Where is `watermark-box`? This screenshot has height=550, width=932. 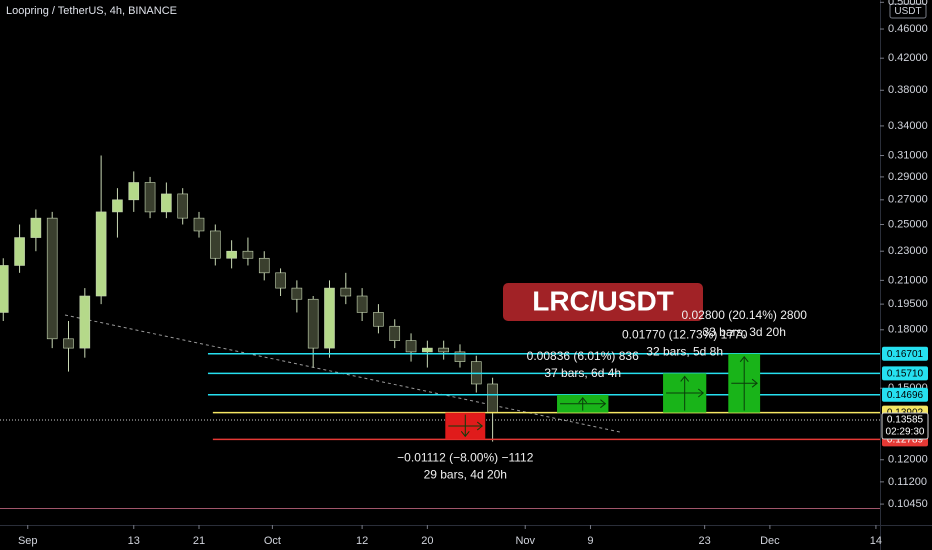 watermark-box is located at coordinates (603, 302).